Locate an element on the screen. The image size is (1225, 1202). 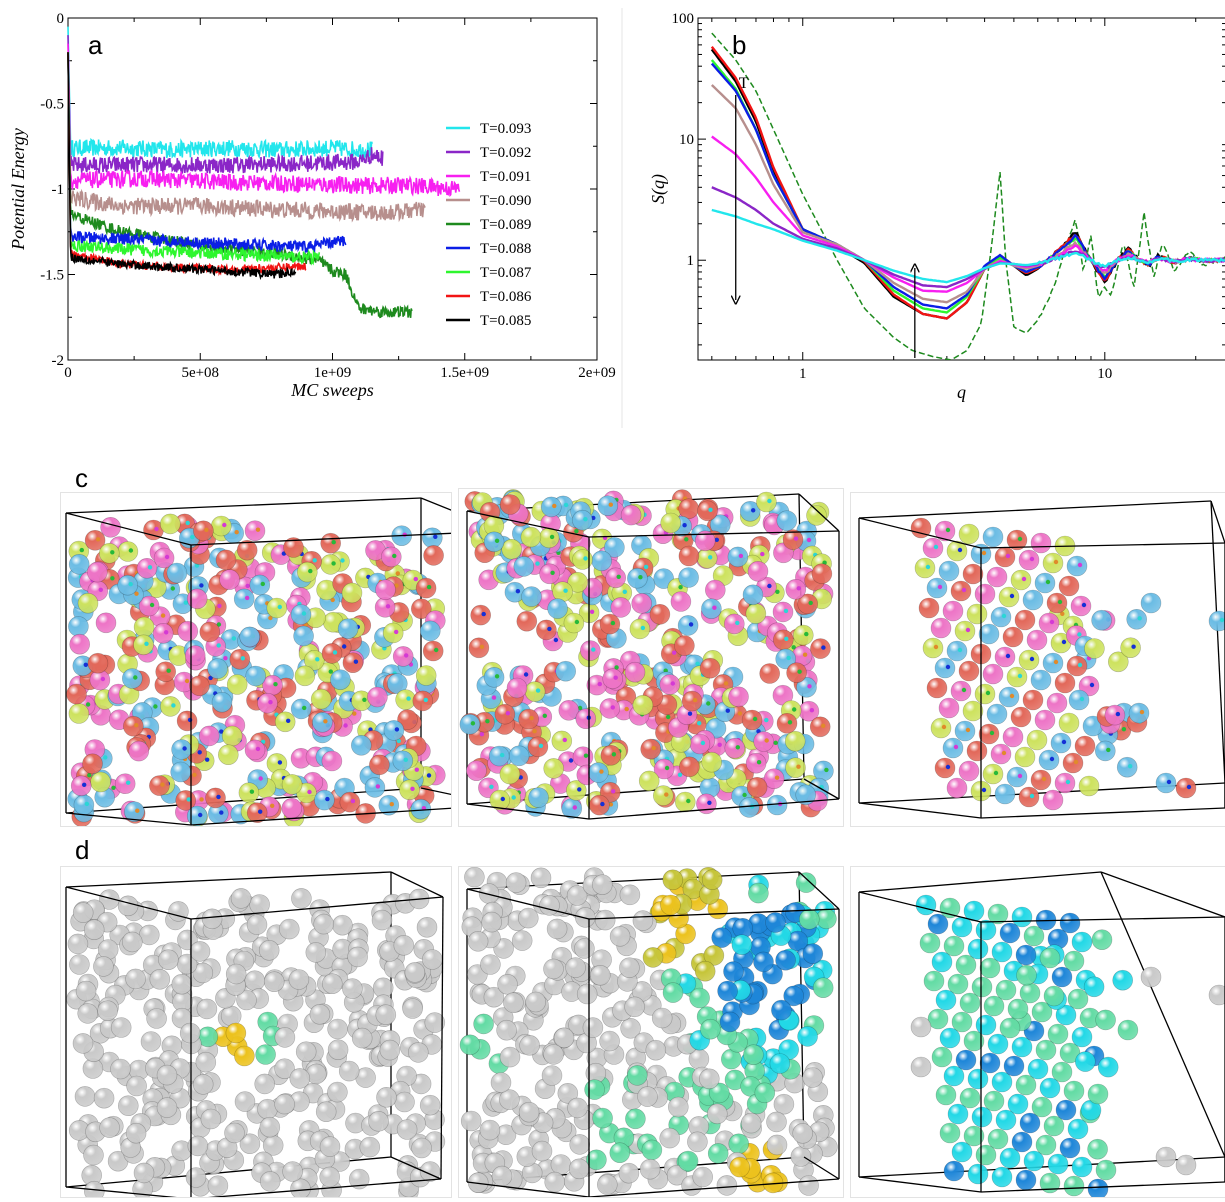
x-axis-label: q is located at coordinates (961, 392).